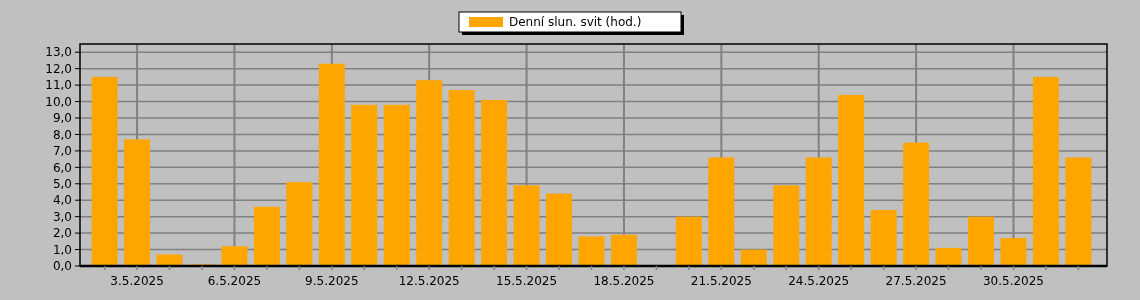  Describe the element at coordinates (58, 52) in the screenshot. I see `y-tick-label: 13,0` at that location.